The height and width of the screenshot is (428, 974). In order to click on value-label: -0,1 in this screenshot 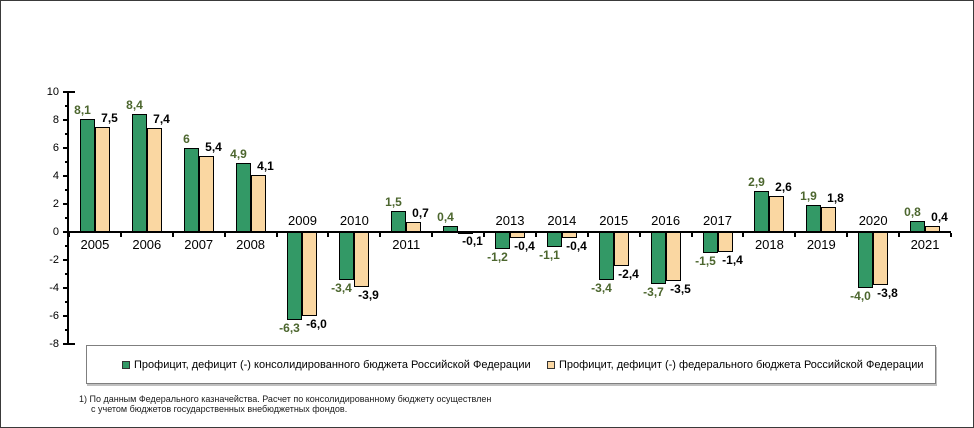, I will do `click(472, 241)`.